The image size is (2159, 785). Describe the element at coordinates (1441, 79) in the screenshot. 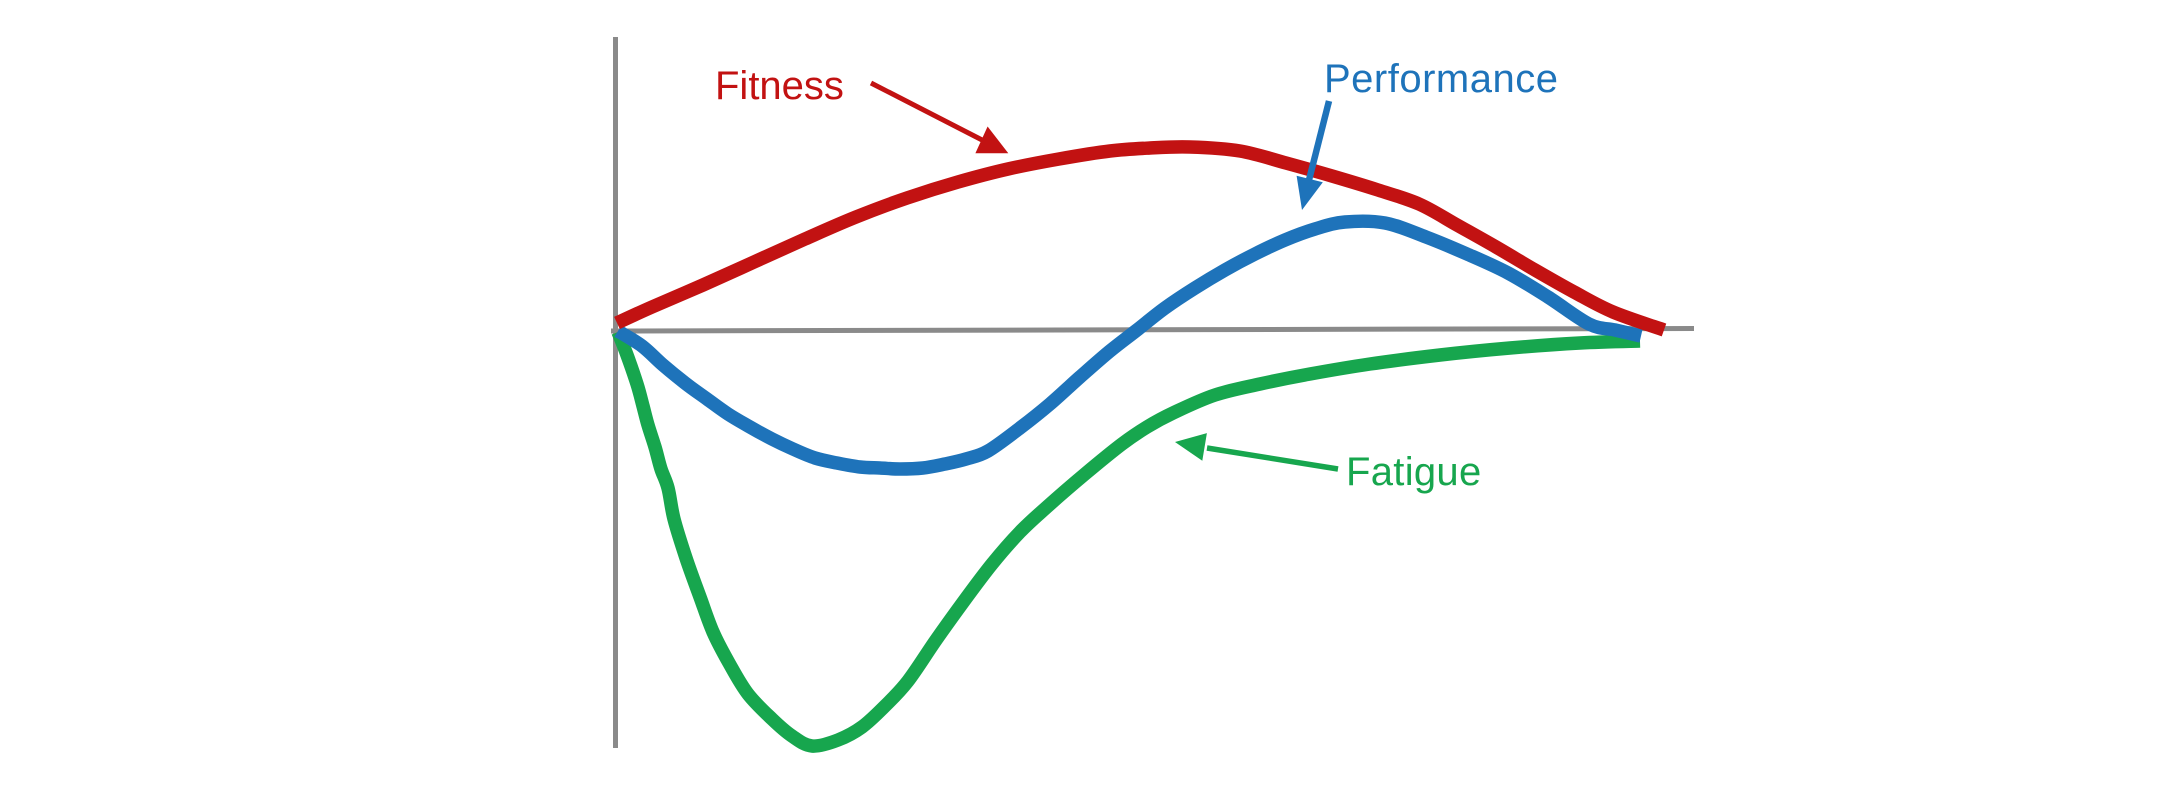

I see `svg-text: Performance` at that location.